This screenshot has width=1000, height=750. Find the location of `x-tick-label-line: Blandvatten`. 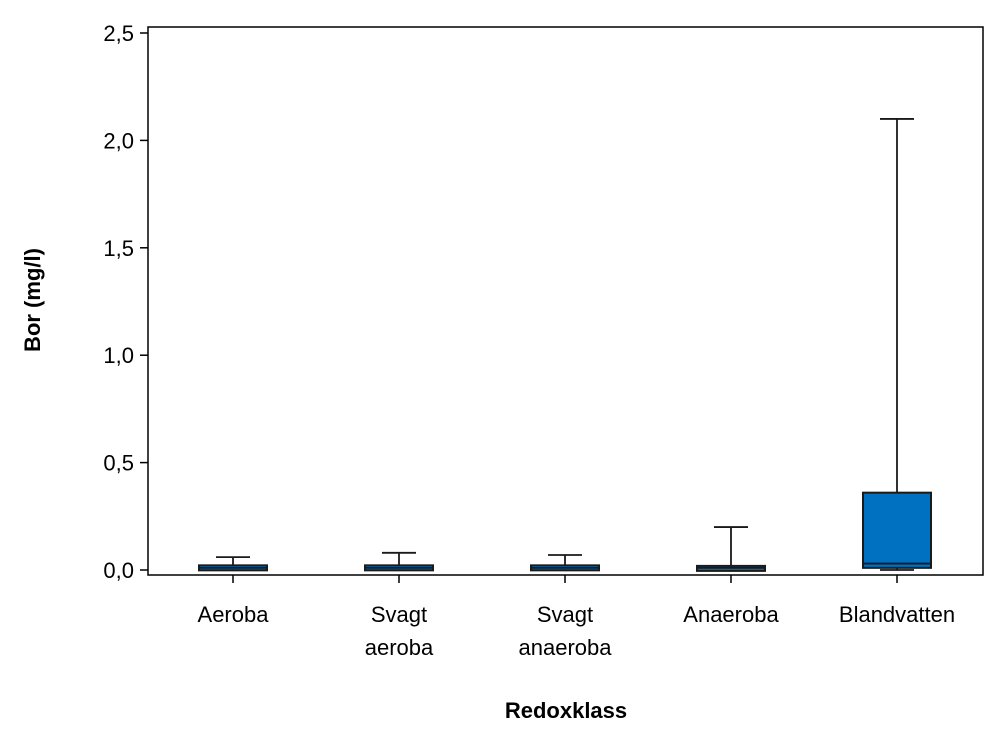

x-tick-label-line: Blandvatten is located at coordinates (897, 614).